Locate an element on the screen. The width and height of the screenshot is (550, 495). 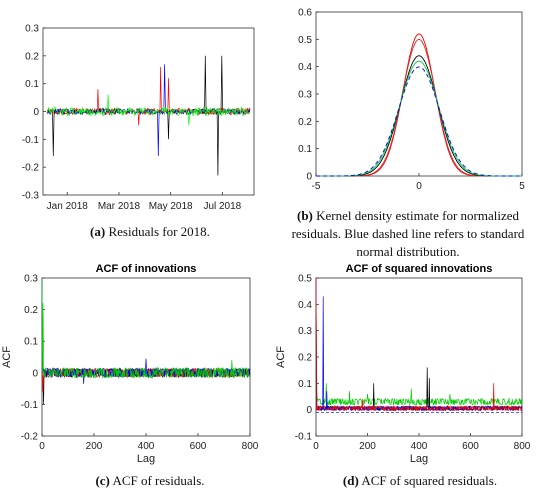
panel-d-y-tick-label-2: 0.3 is located at coordinates (305, 331).